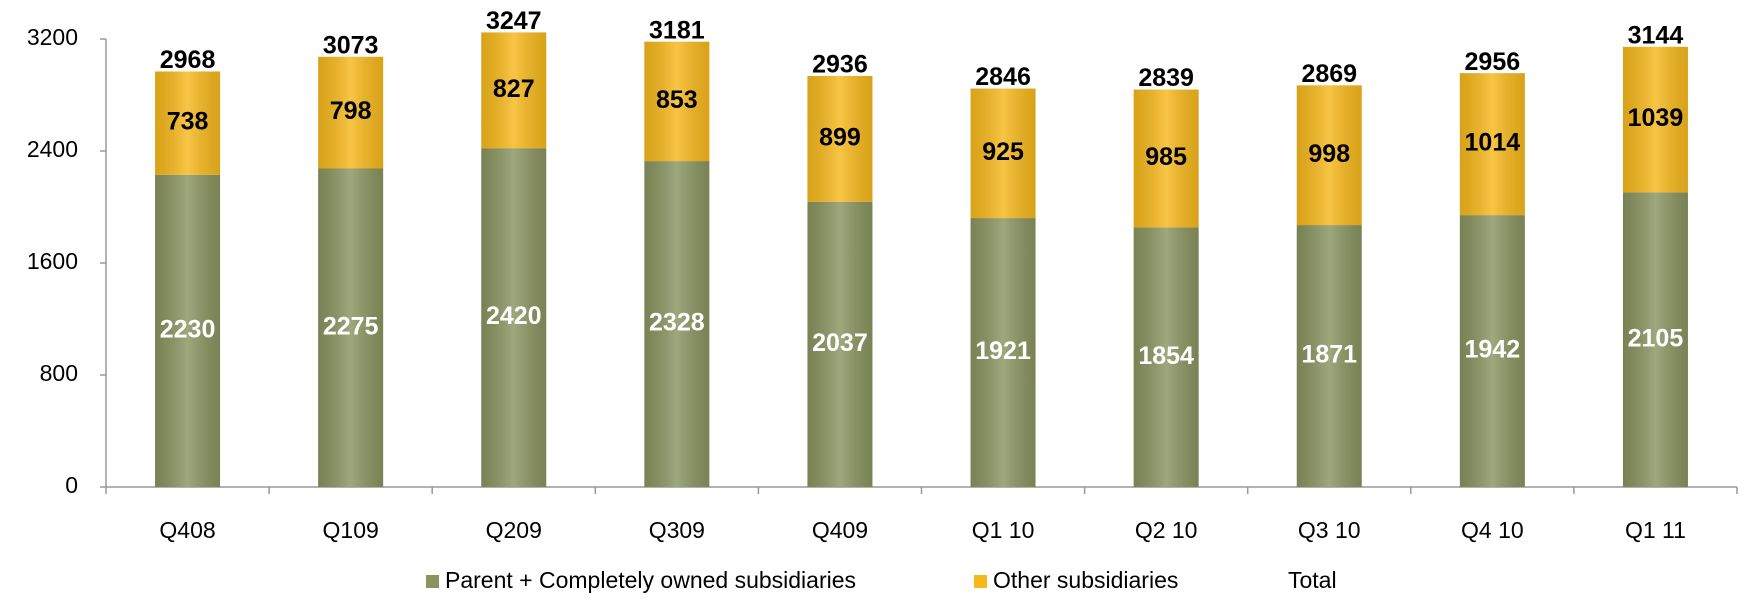  What do you see at coordinates (1312, 580) in the screenshot?
I see `legend-label: Total` at bounding box center [1312, 580].